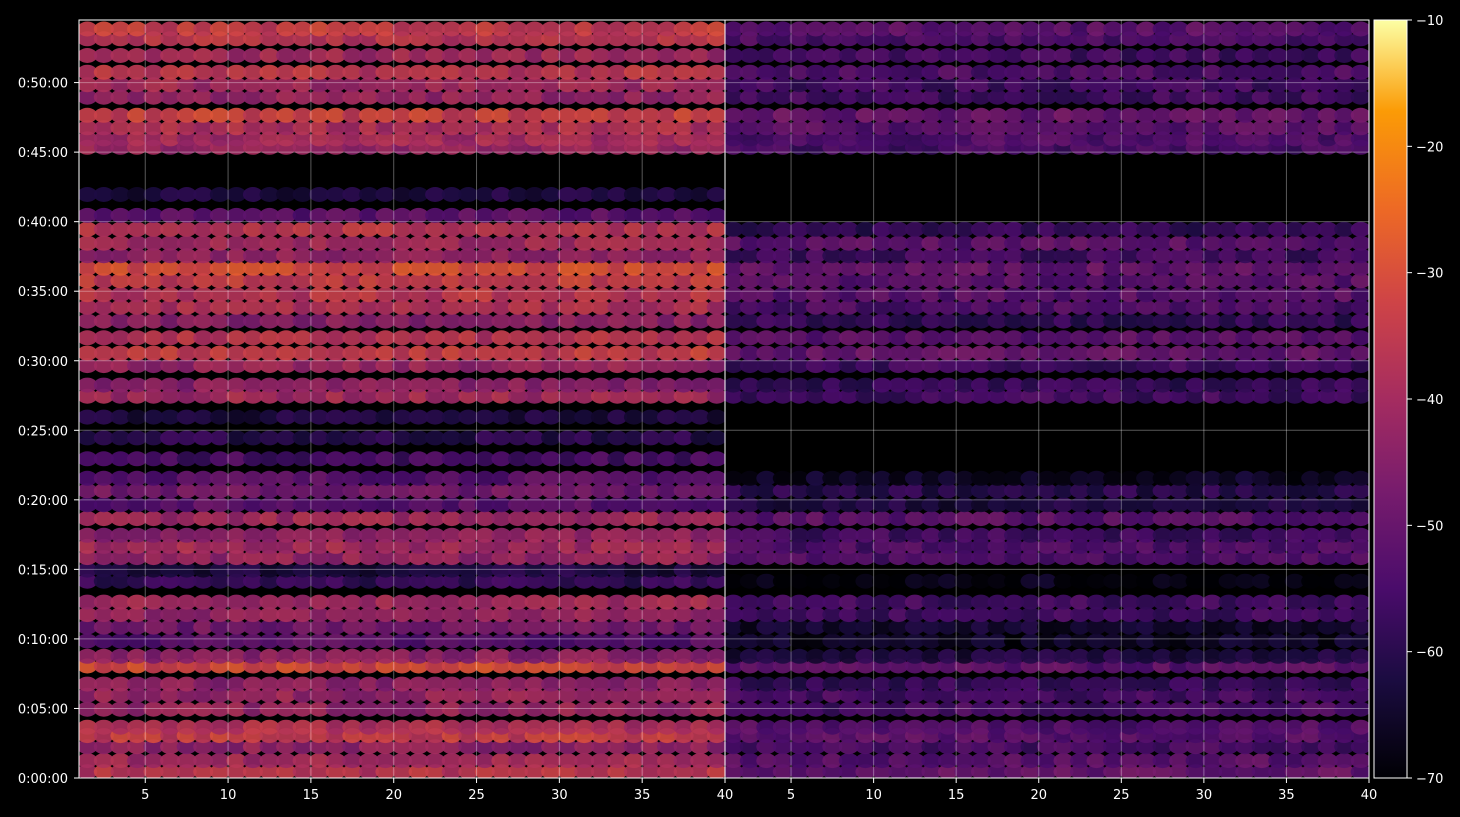  Describe the element at coordinates (1429, 779) in the screenshot. I see `colorbar-tick-label: −70` at that location.